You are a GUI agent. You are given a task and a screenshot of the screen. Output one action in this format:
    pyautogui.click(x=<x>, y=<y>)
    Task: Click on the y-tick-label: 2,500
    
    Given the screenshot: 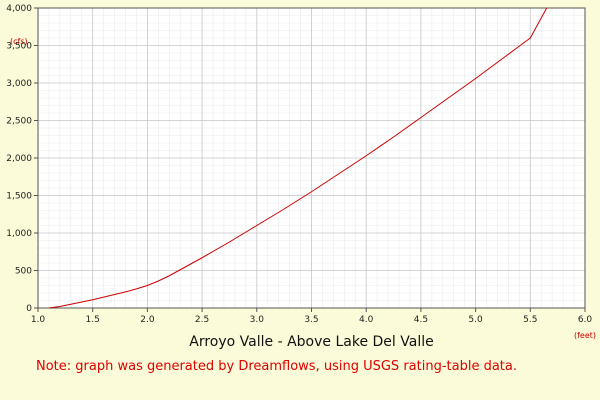 What is the action you would take?
    pyautogui.click(x=19, y=122)
    